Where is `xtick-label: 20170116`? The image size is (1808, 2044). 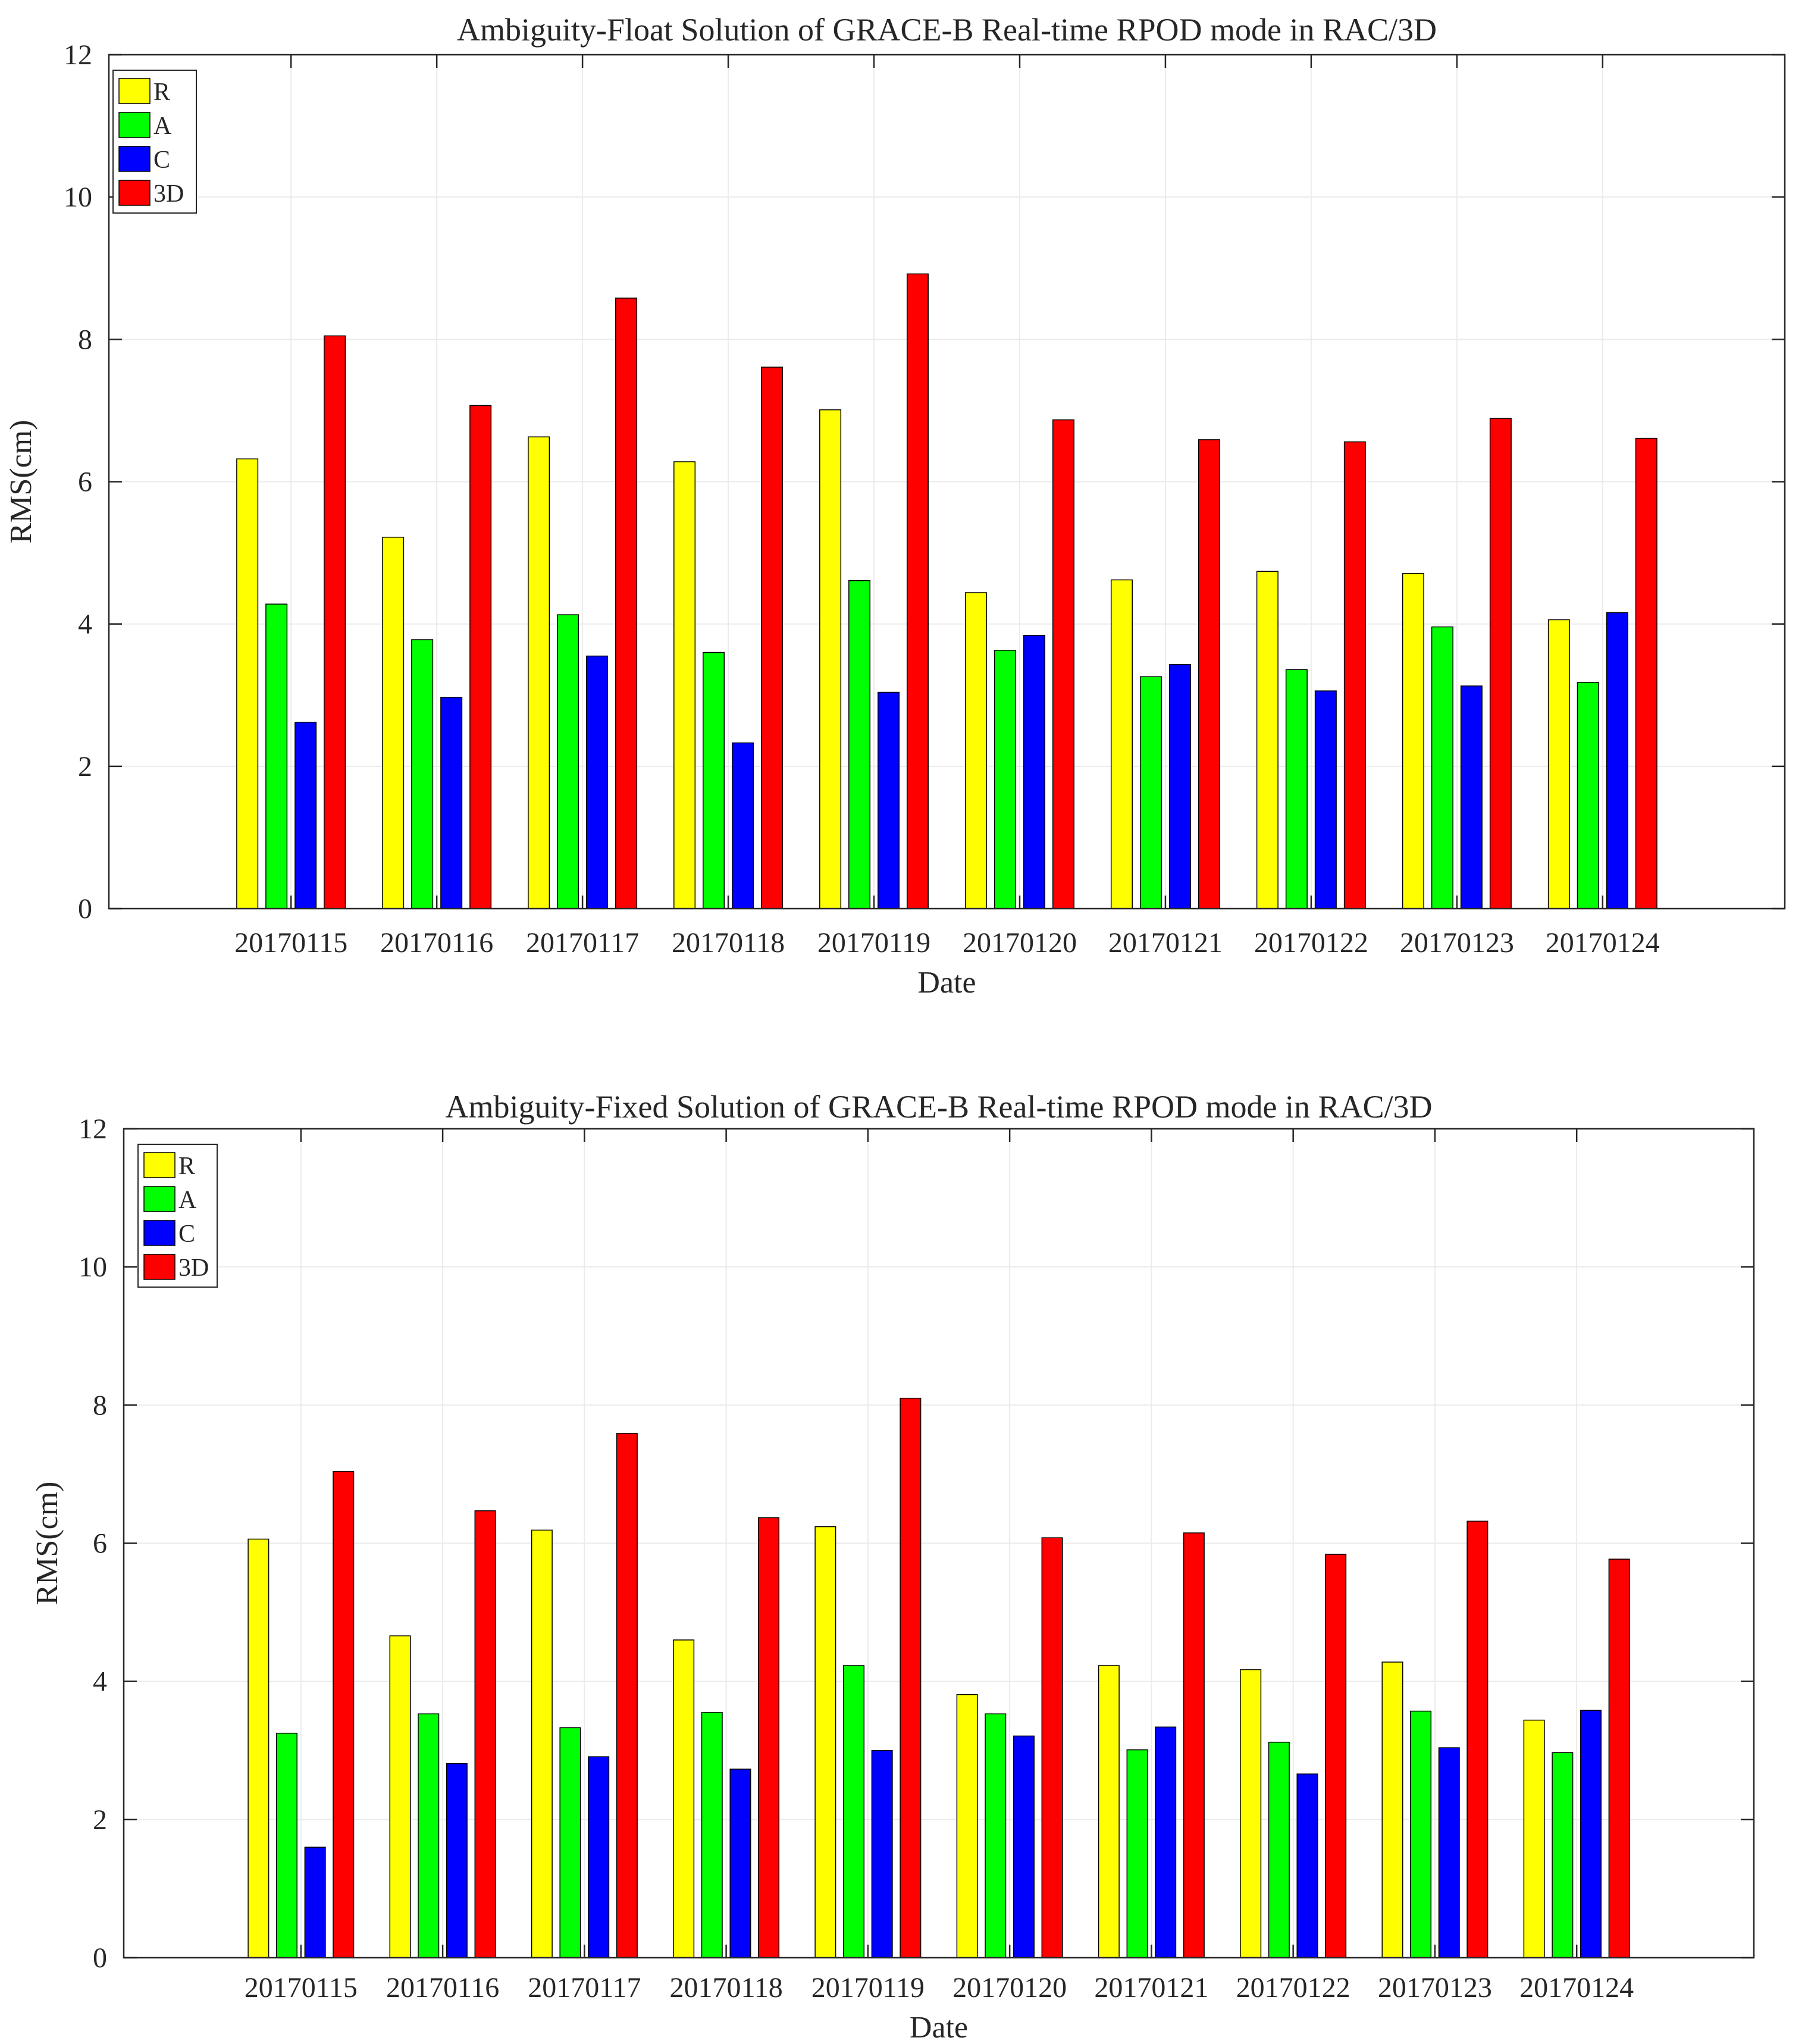 xtick-label: 20170116 is located at coordinates (436, 943).